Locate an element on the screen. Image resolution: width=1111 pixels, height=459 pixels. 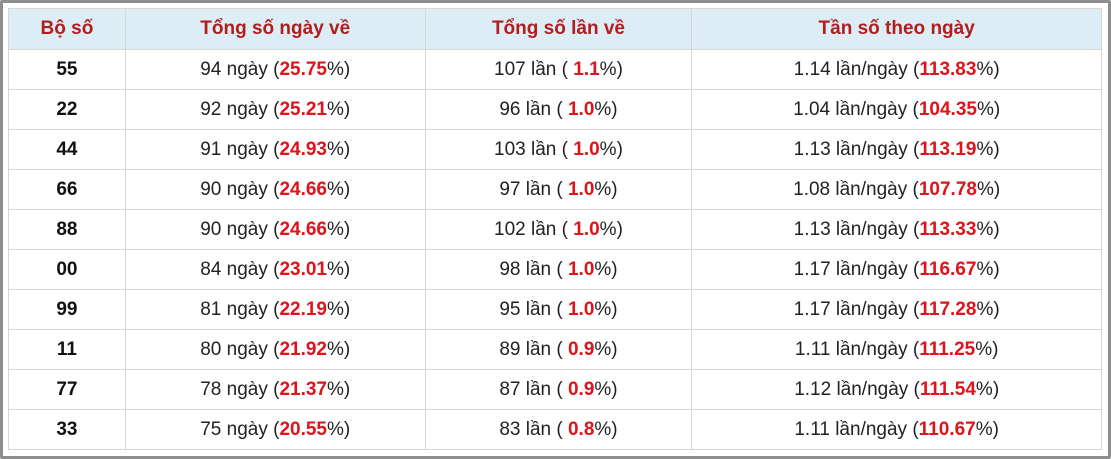
table-cell: 1.13 lần/ngày (113.33%) is located at coordinates (896, 229).